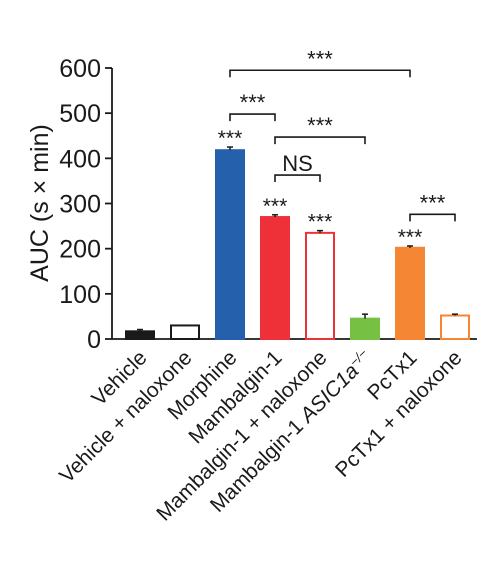 This screenshot has height=568, width=477. Describe the element at coordinates (40, 203) in the screenshot. I see `y-axis-label: AUC (s × min)` at that location.